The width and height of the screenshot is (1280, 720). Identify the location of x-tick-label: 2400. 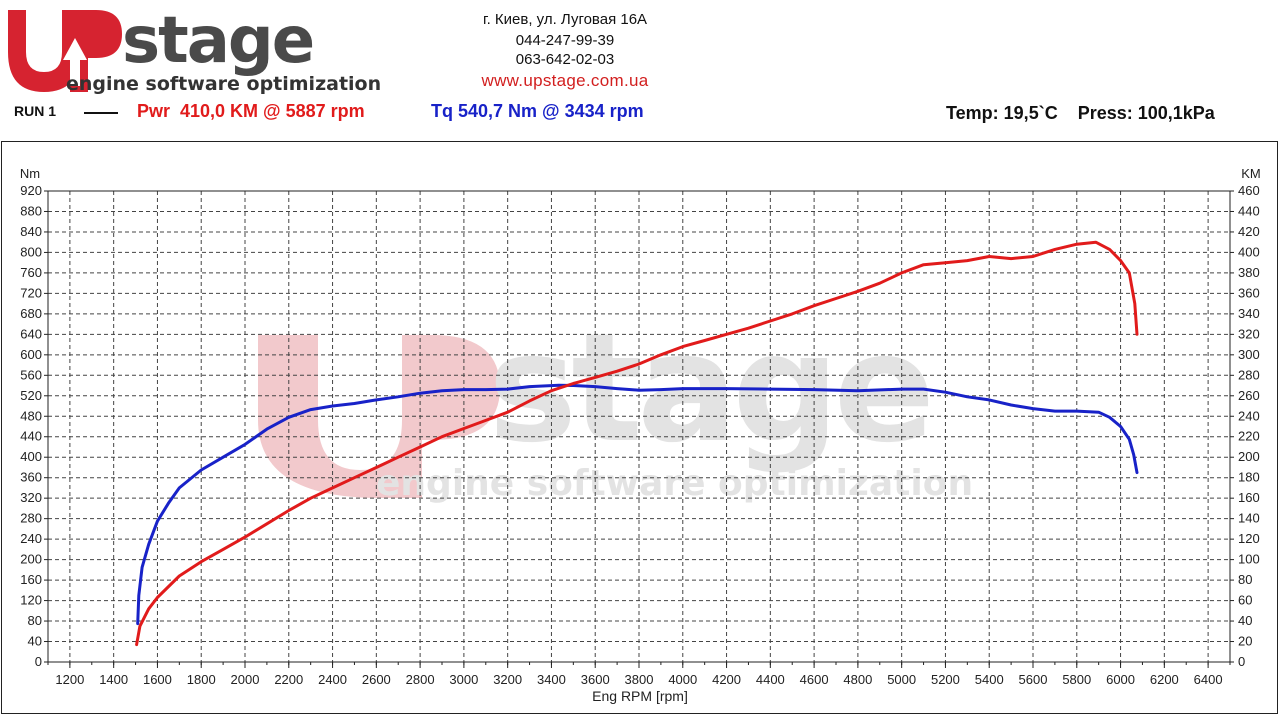
(332, 679).